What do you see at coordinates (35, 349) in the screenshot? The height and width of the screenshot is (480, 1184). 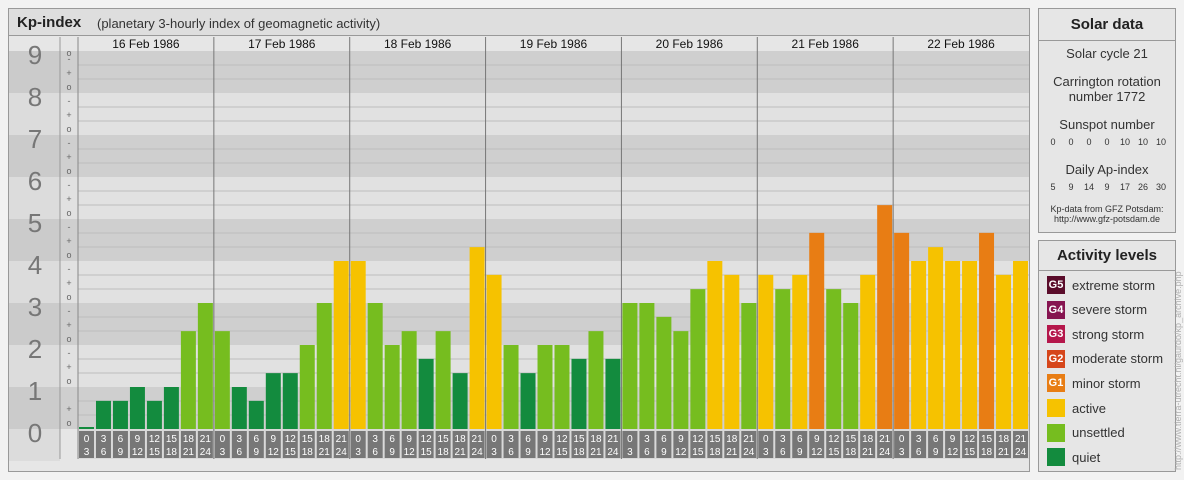 I see `y-tick-label: 2` at bounding box center [35, 349].